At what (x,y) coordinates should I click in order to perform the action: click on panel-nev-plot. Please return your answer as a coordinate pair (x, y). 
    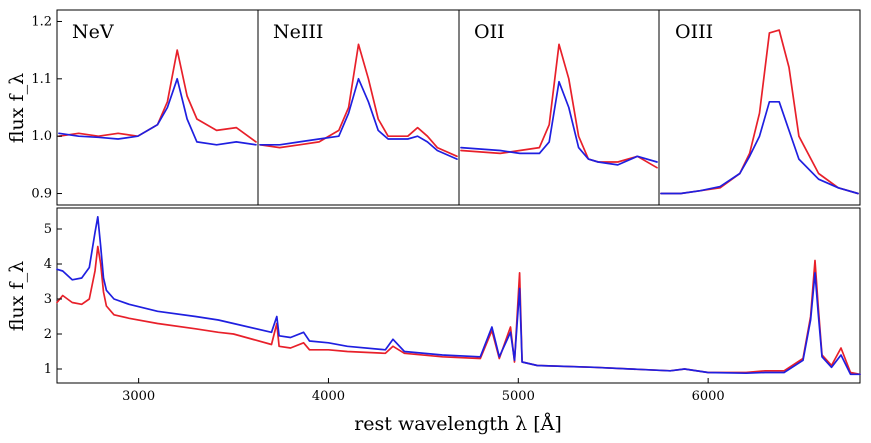
    Looking at the image, I should click on (157, 97).